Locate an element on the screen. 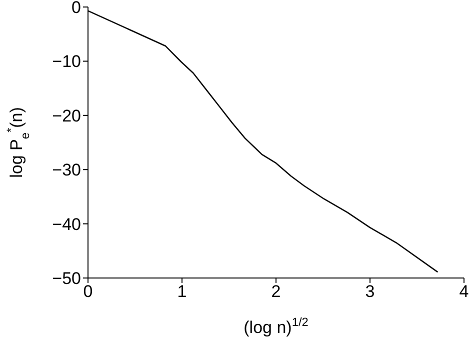 This screenshot has width=474, height=341. x-axis-title: (log n)$^{1/2}$ is located at coordinates (276, 326).